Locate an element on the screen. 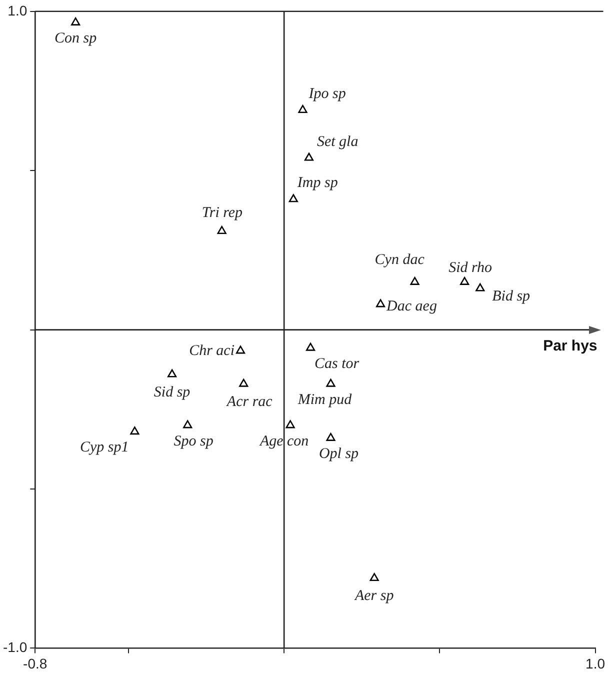 The height and width of the screenshot is (680, 608). annotation: Dac aeg is located at coordinates (412, 306).